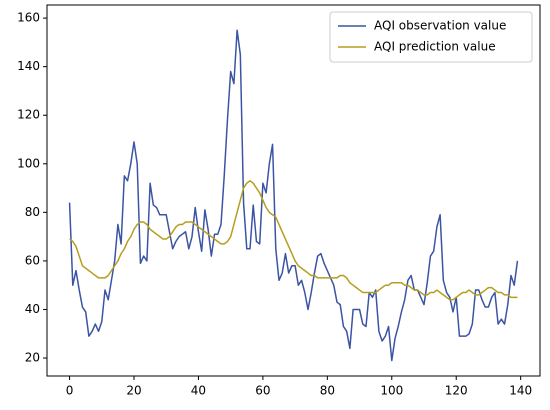 Image resolution: width=550 pixels, height=410 pixels. Describe the element at coordinates (262, 391) in the screenshot. I see `x-tick-label: 60` at that location.